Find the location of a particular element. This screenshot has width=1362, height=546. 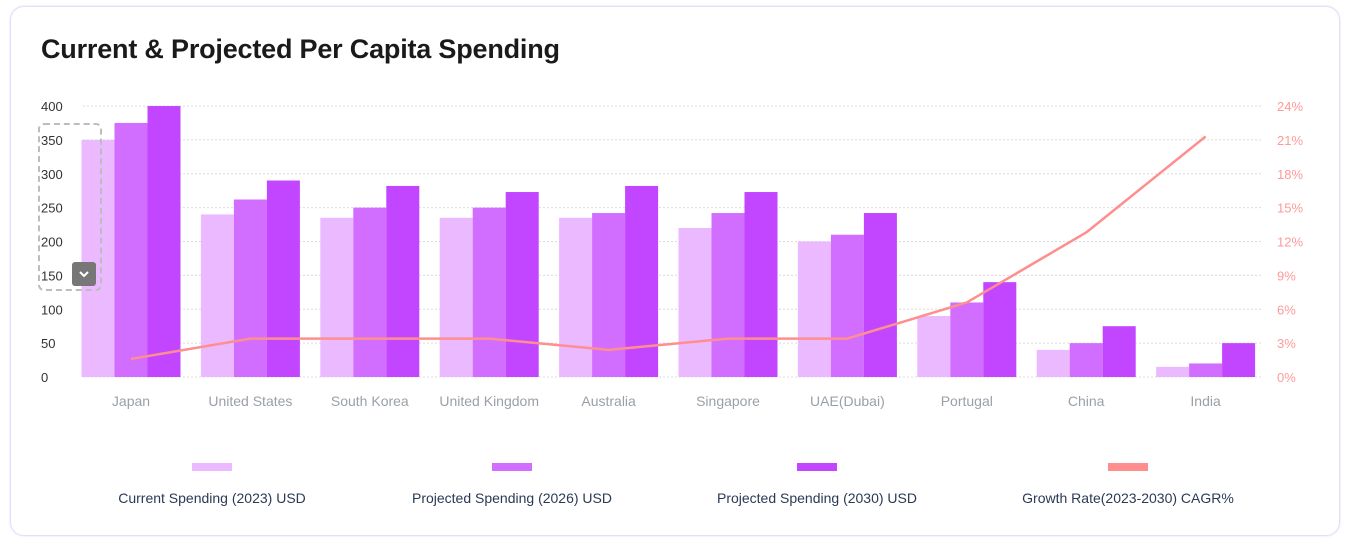

legend-label: Projected Spending (2026) USD is located at coordinates (512, 498).